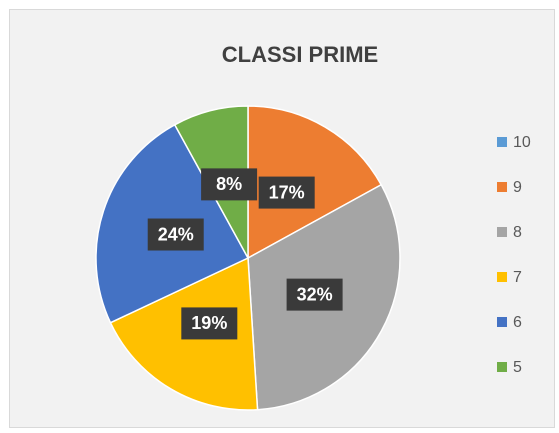  I want to click on chart-title: CLASSI PRIME, so click(300, 54).